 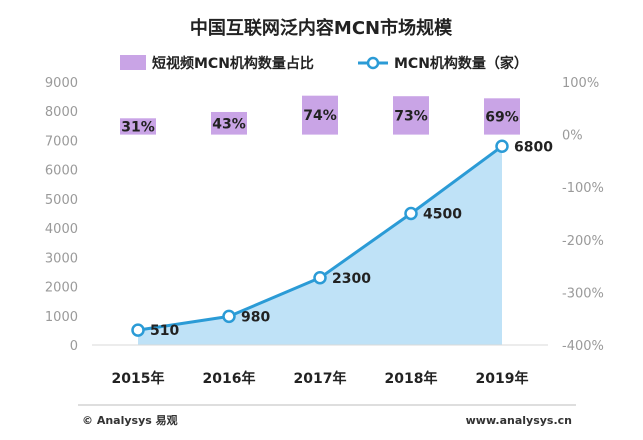 What do you see at coordinates (320, 278) in the screenshot?
I see `line-point-2017年` at bounding box center [320, 278].